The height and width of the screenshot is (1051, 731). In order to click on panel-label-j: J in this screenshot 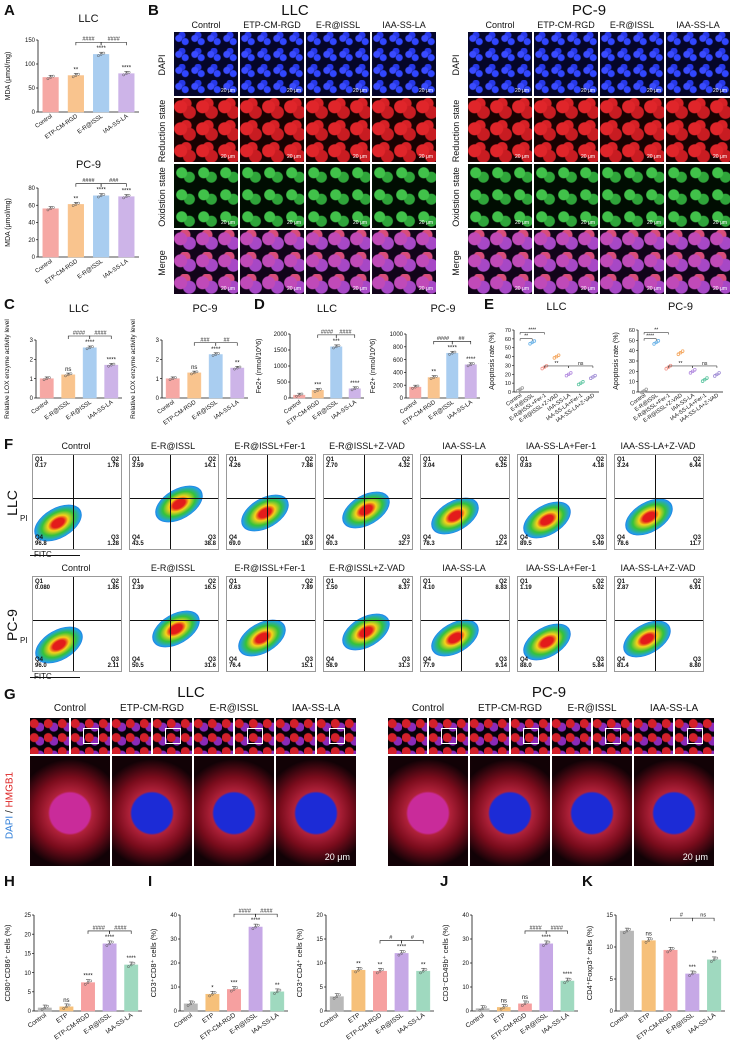, I will do `click(444, 881)`.